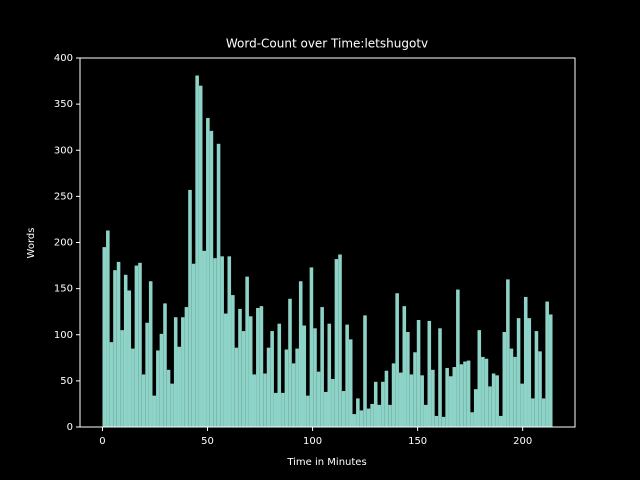 The width and height of the screenshot is (640, 480). What do you see at coordinates (63, 289) in the screenshot?
I see `y-tick-label: 150` at bounding box center [63, 289].